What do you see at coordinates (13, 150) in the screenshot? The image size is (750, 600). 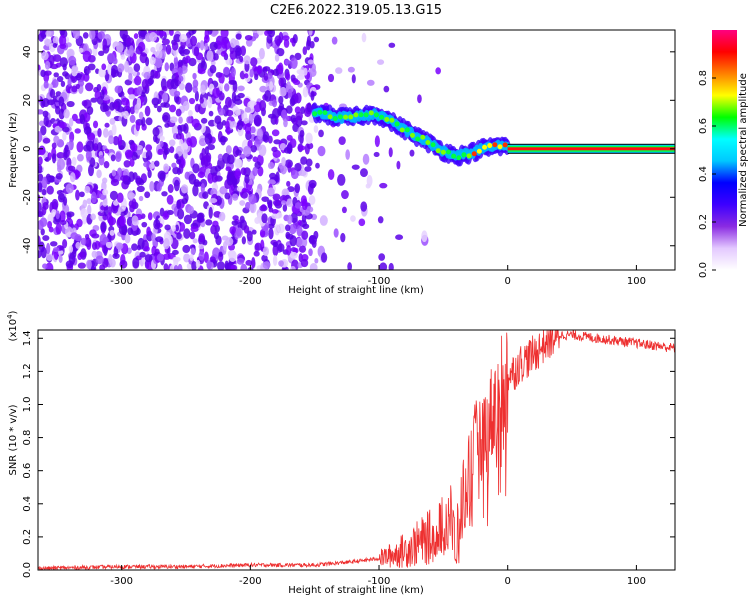 I see `spectrogram-y-label: Frequency (Hz)` at bounding box center [13, 150].